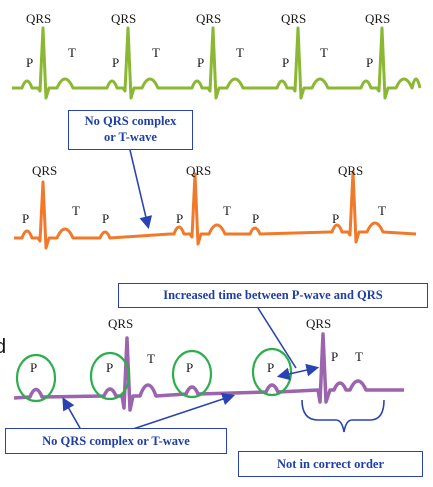  What do you see at coordinates (330, 464) in the screenshot?
I see `not-in-order-callout: Not in correct order` at bounding box center [330, 464].